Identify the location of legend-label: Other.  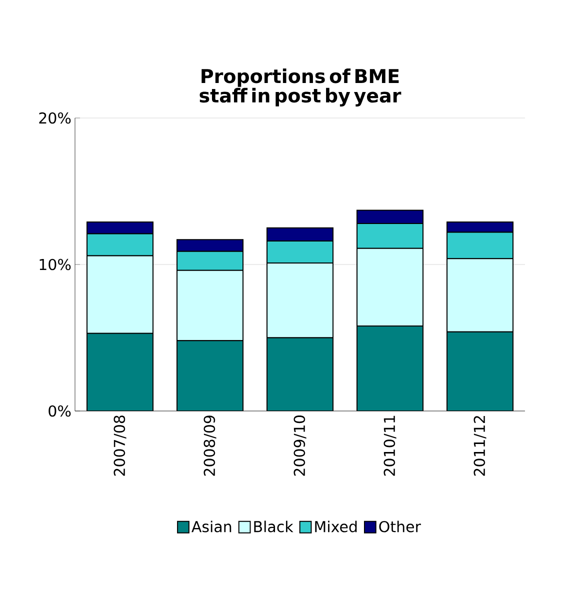
(400, 526).